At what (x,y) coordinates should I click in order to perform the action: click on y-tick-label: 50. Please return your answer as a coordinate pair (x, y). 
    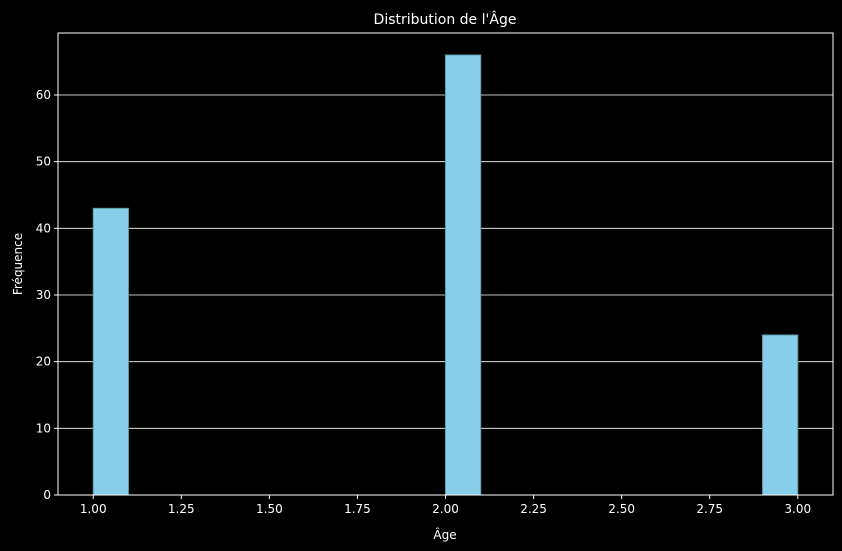
    Looking at the image, I should click on (43, 162).